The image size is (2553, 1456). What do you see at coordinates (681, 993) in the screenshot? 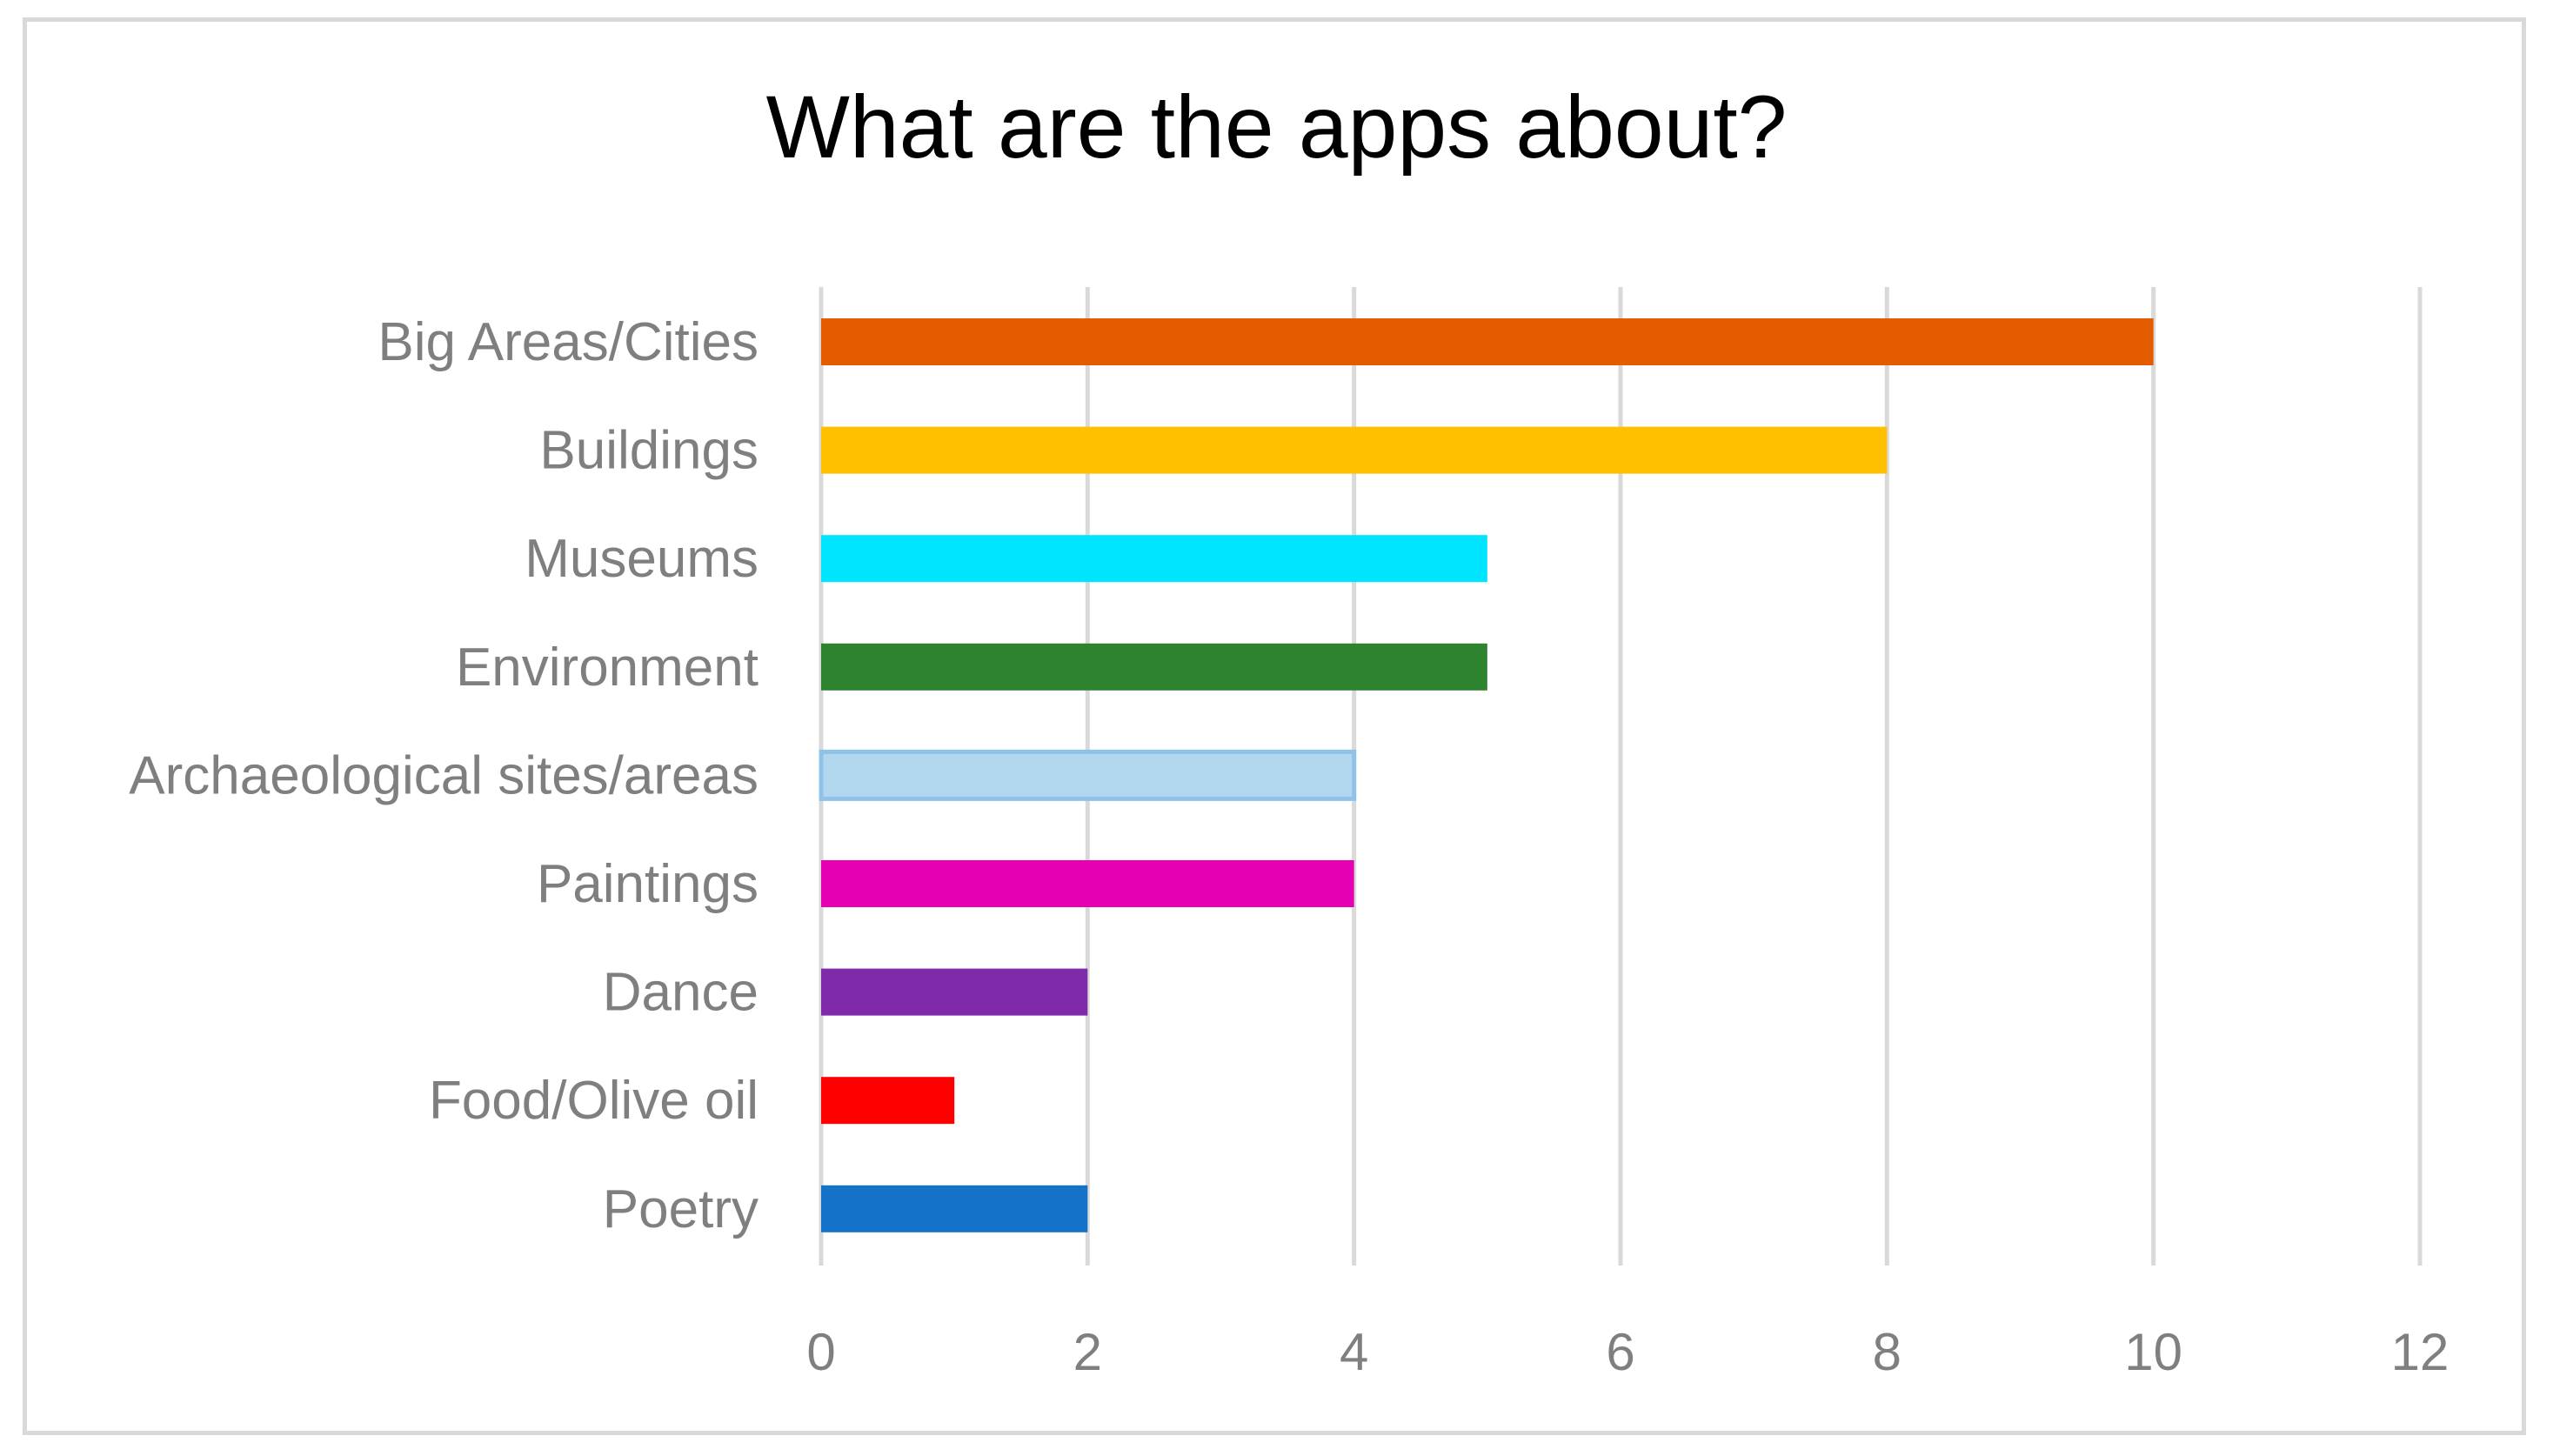
I see `category-label-6: Dance` at bounding box center [681, 993].